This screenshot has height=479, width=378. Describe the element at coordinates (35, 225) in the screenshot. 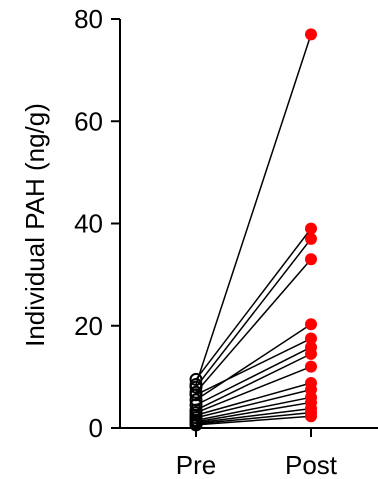

I see `y-axis-title: Individual PAH (ng/g)` at that location.